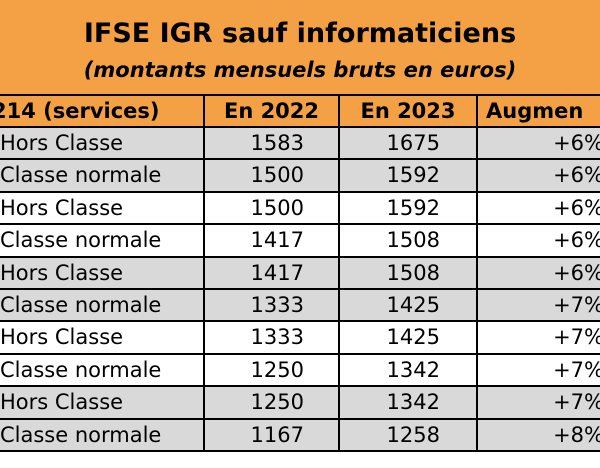 The image size is (600, 468). I want to click on table-cell: +8%, so click(539, 435).